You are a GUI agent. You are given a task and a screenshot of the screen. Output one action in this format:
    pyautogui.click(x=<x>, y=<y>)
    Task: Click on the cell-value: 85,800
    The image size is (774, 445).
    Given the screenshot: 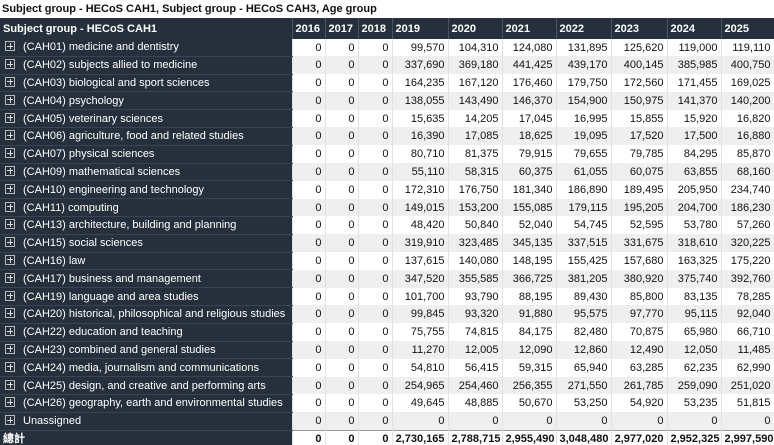 What is the action you would take?
    pyautogui.click(x=639, y=296)
    